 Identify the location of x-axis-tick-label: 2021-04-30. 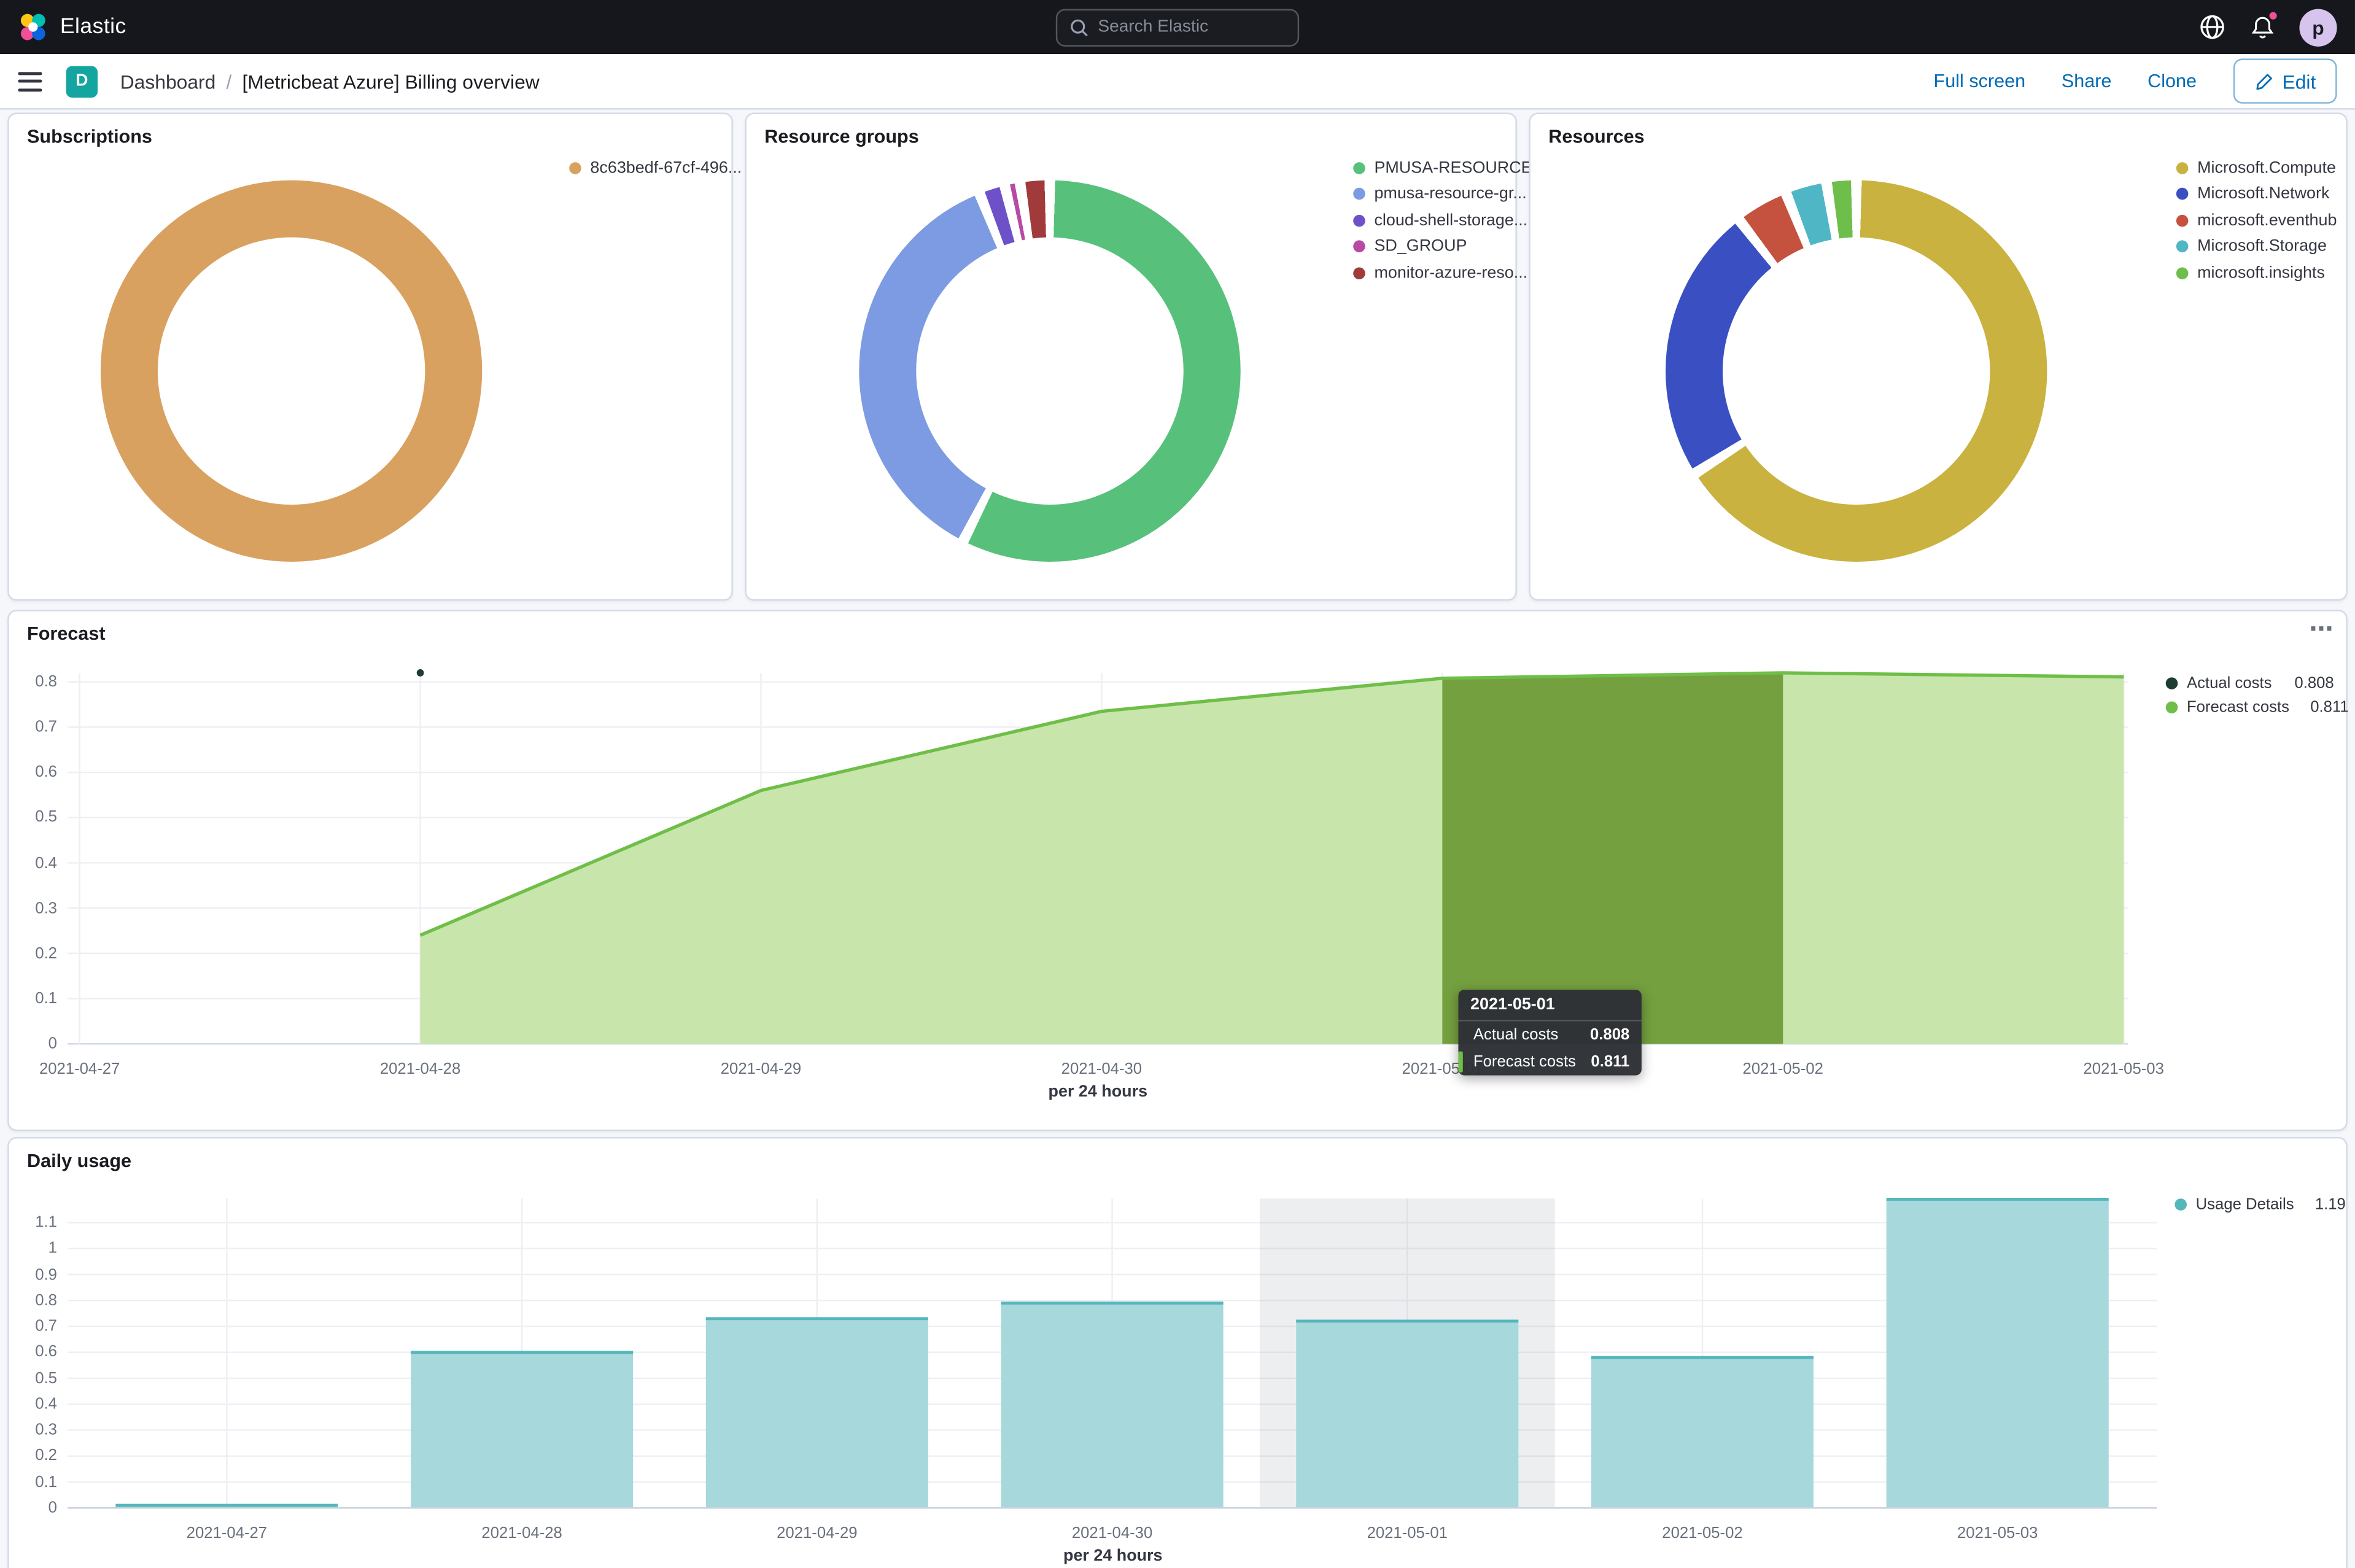
(1112, 1534).